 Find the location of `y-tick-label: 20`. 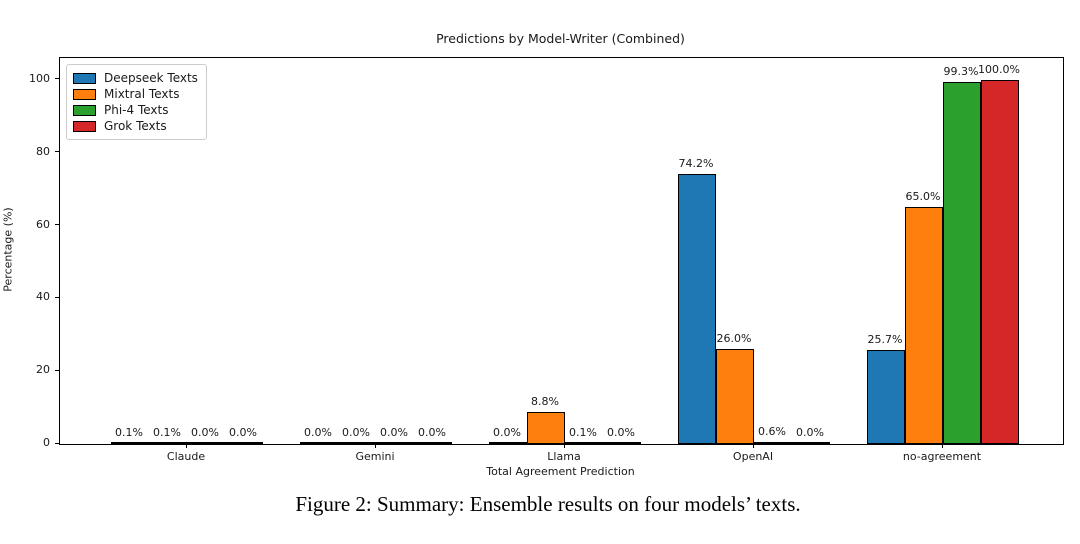

y-tick-label: 20 is located at coordinates (43, 370).